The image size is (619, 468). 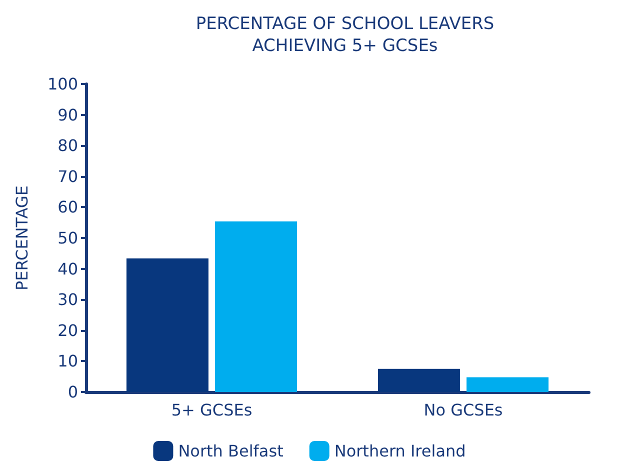 I want to click on y-tick-label: 40, so click(x=68, y=268).